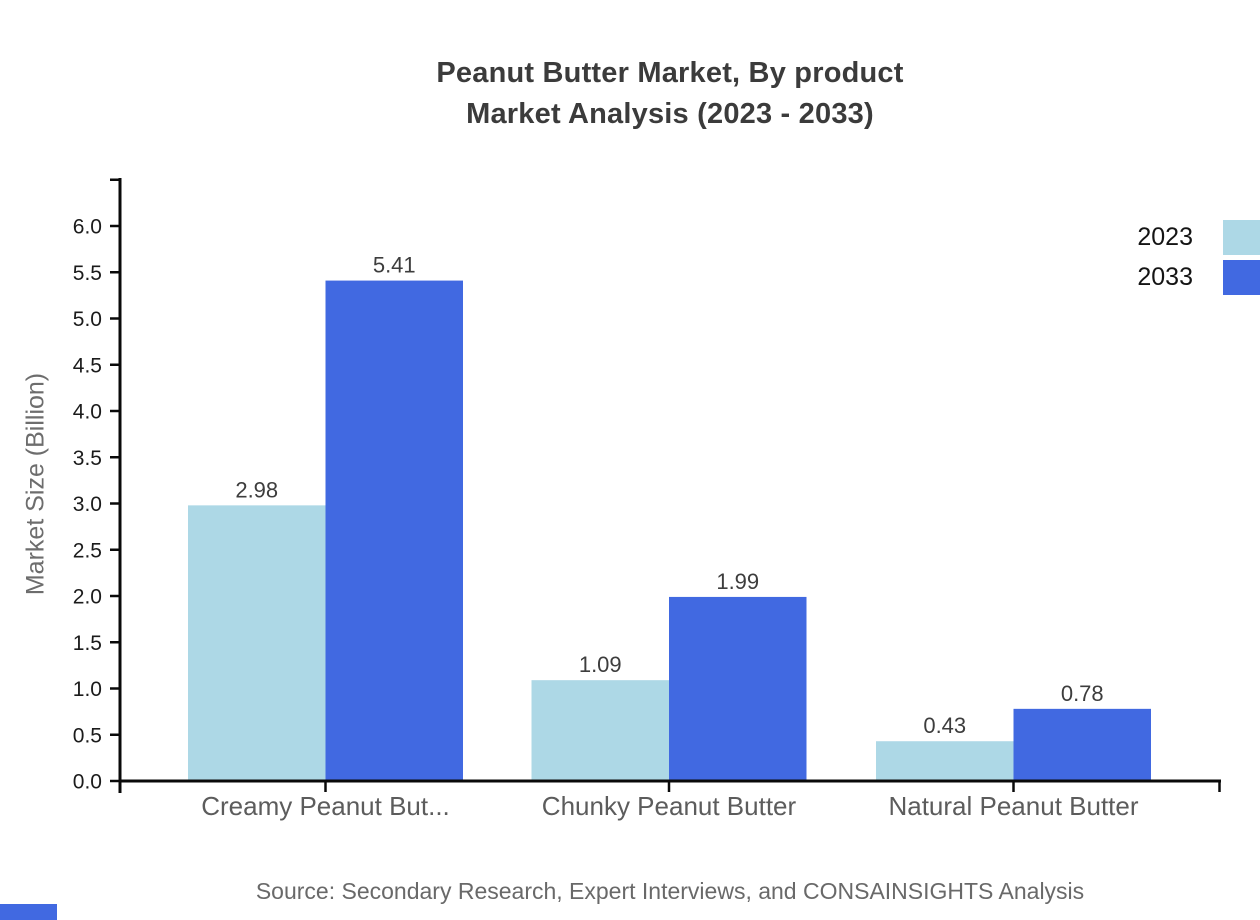 Image resolution: width=1260 pixels, height=920 pixels. What do you see at coordinates (394, 265) in the screenshot?
I see `value-label-2033-0: 5.41` at bounding box center [394, 265].